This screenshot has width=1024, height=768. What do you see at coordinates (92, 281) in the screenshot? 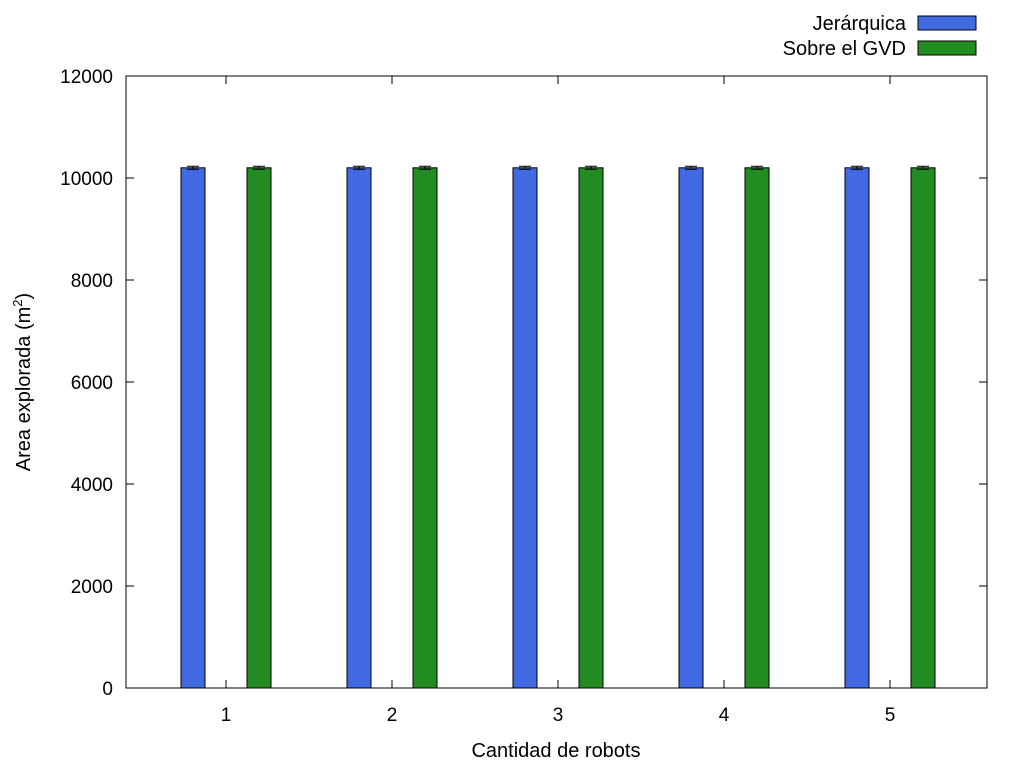
I see `y-tick-label: 8000` at bounding box center [92, 281].